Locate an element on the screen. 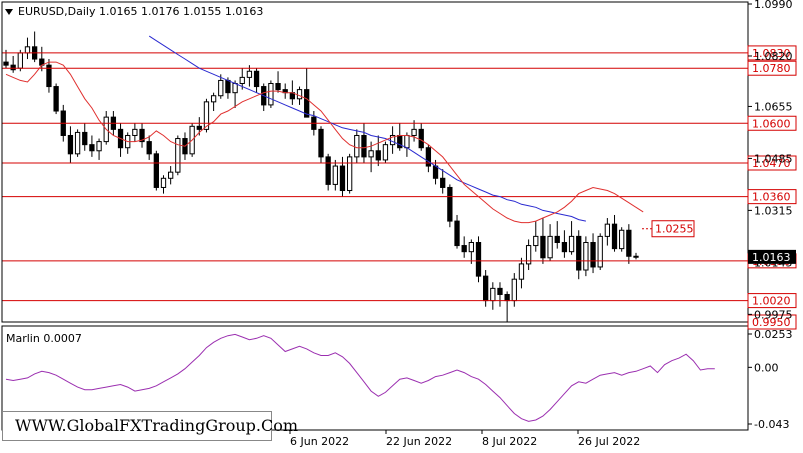 The image size is (803, 453). target-label: 1.0255 is located at coordinates (674, 229).